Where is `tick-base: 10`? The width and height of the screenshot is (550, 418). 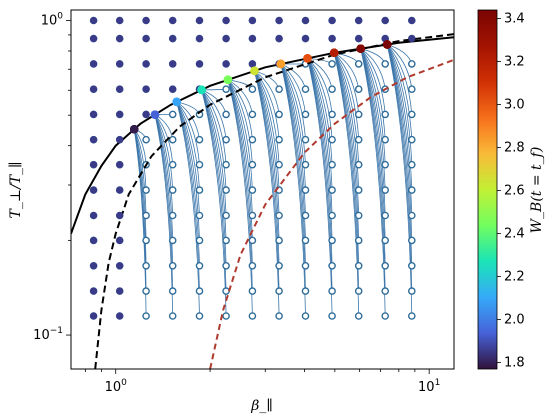
tick-base: 10 is located at coordinates (113, 387).